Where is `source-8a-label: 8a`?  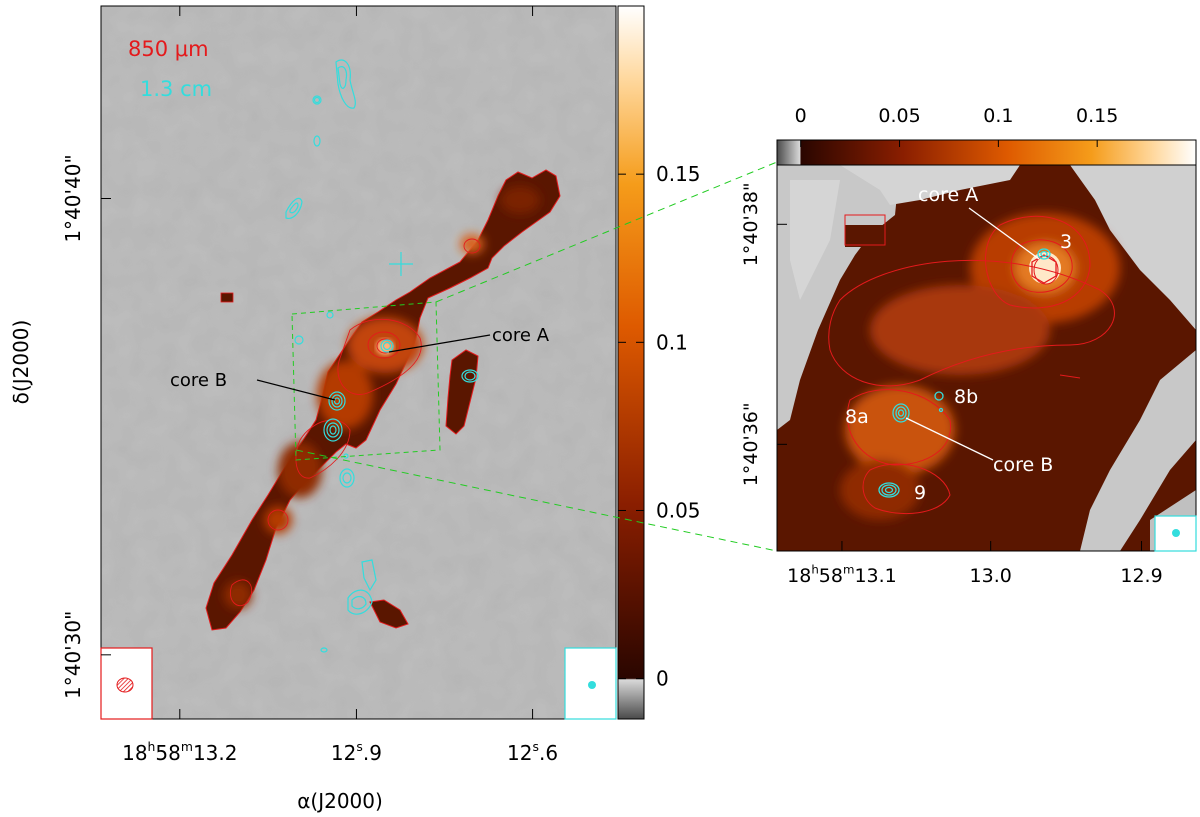 source-8a-label: 8a is located at coordinates (857, 417).